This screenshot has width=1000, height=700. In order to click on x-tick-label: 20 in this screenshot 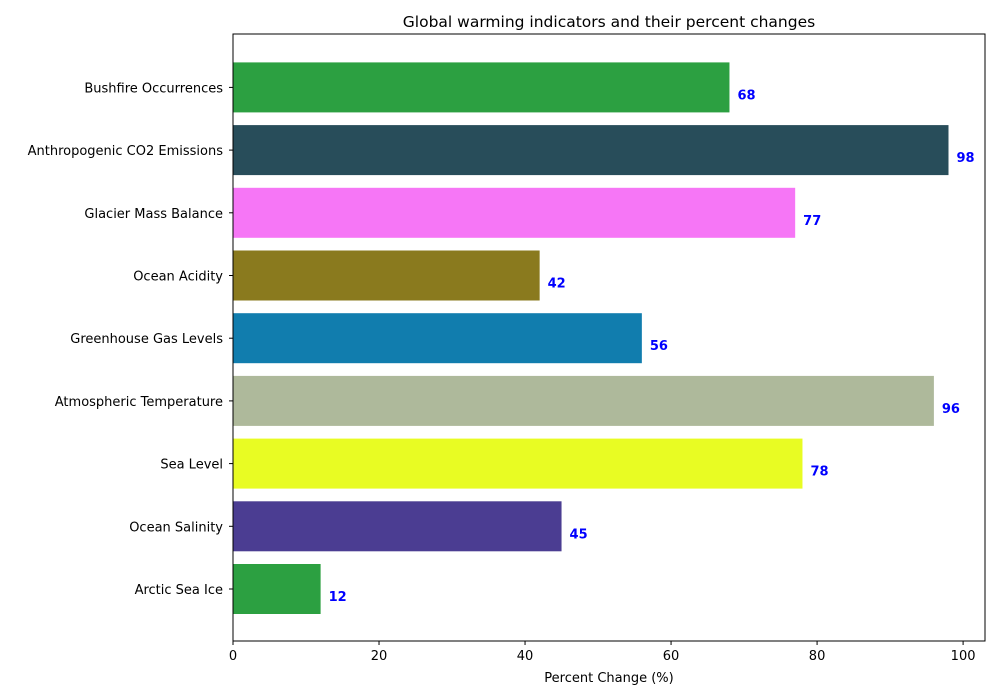, I will do `click(379, 656)`.